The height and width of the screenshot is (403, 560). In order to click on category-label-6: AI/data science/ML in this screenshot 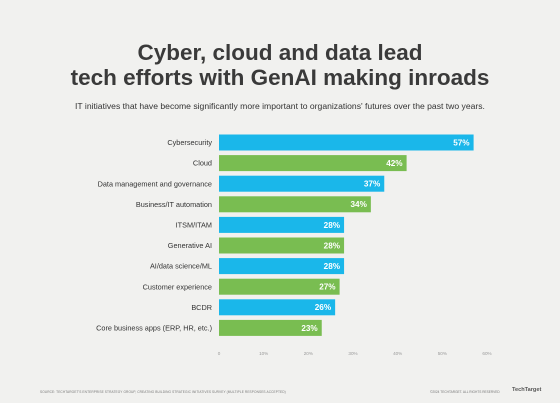, I will do `click(181, 266)`.